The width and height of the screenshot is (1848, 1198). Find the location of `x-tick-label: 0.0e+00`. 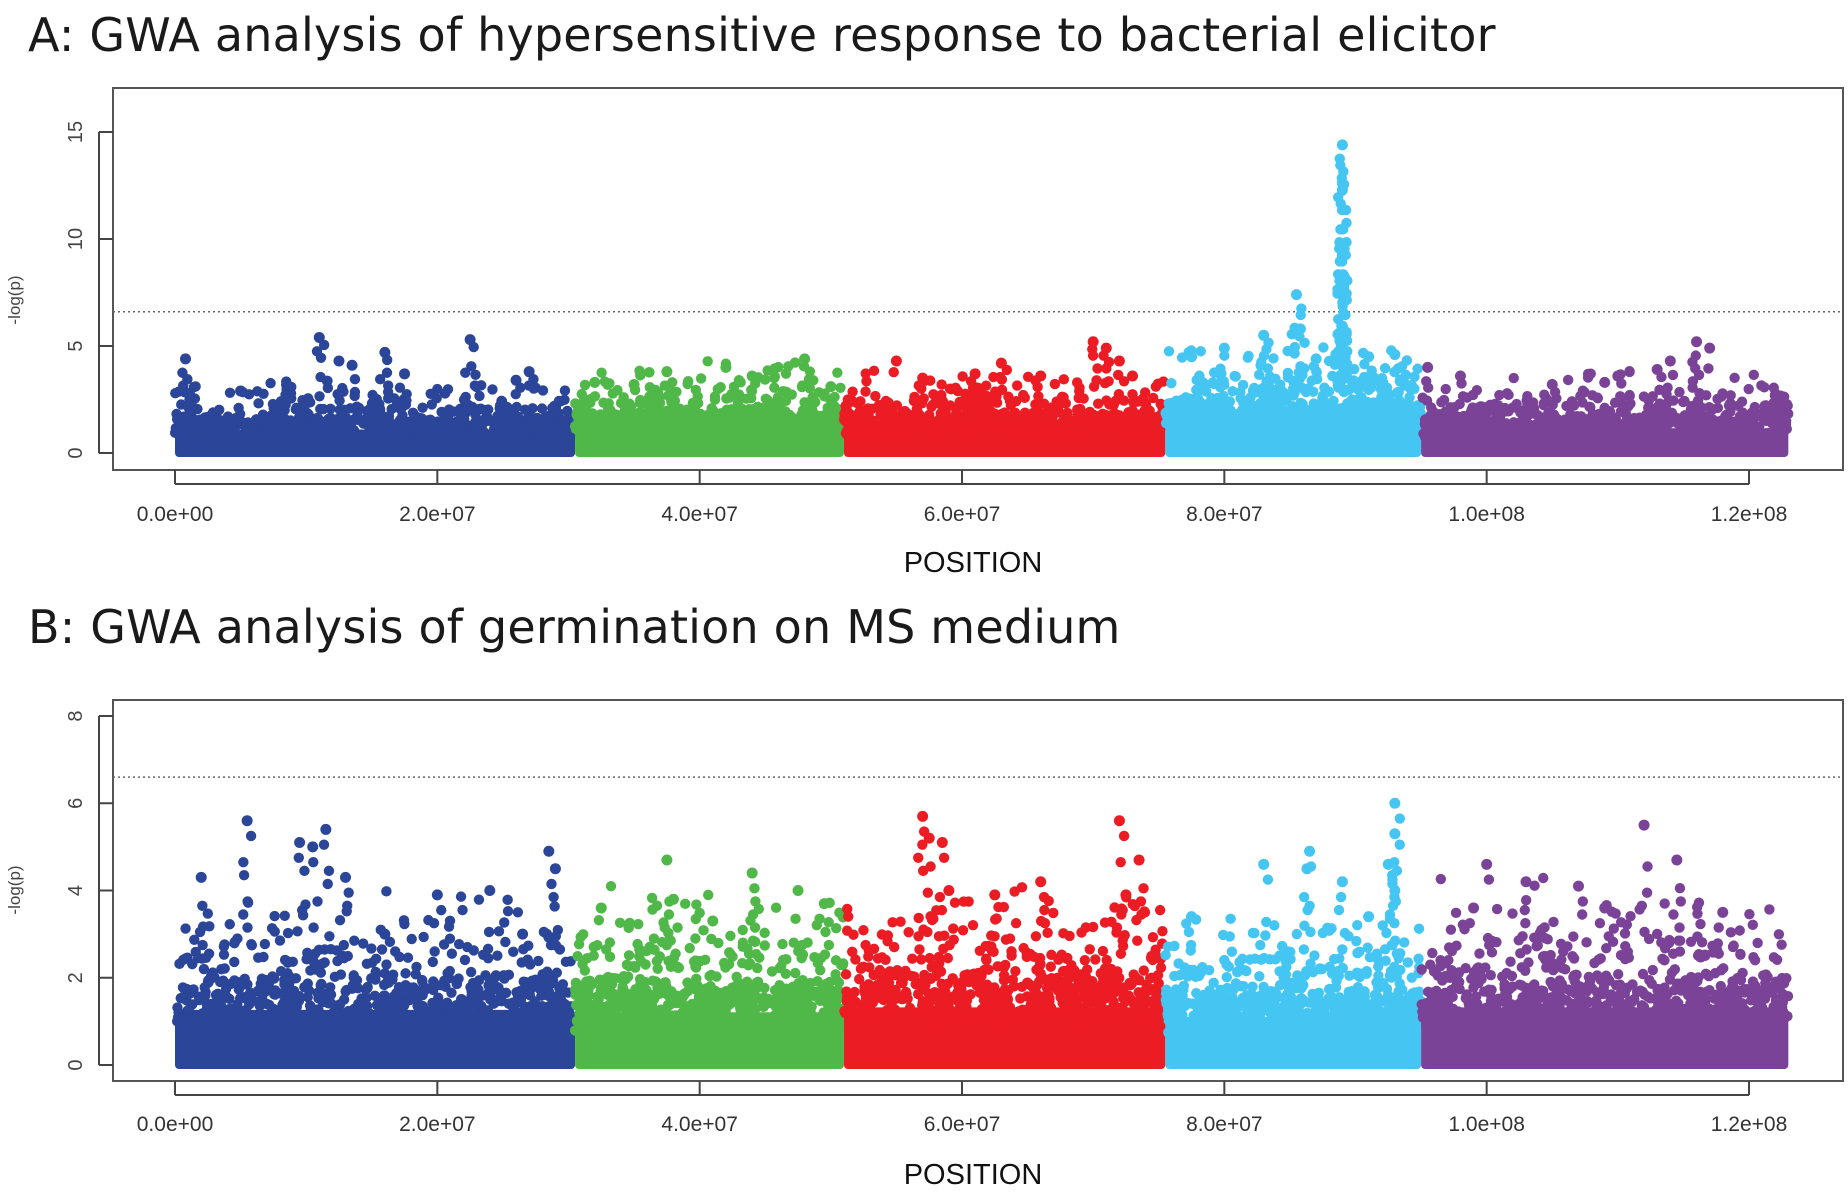

x-tick-label: 0.0e+00 is located at coordinates (175, 514).